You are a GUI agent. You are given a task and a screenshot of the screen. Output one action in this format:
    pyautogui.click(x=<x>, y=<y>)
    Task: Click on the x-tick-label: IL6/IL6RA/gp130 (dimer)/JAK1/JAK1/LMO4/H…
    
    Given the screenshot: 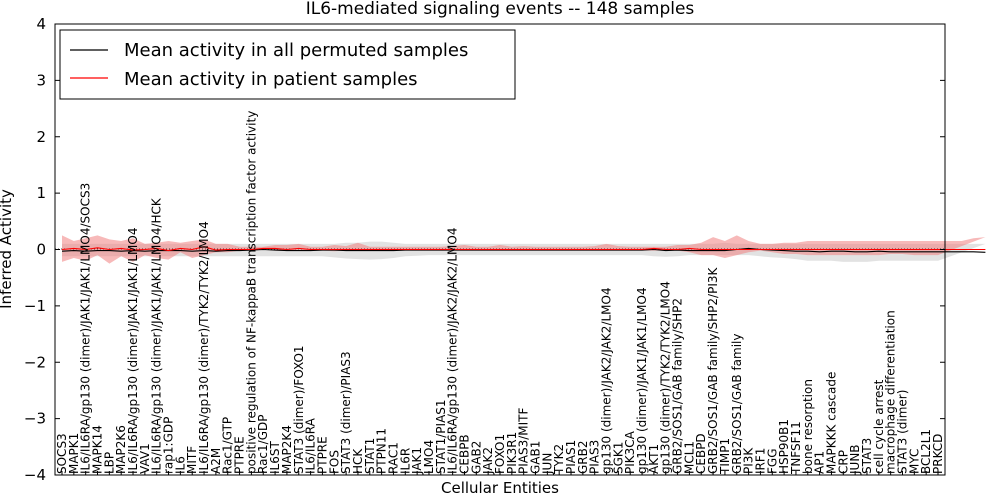 What is the action you would take?
    pyautogui.click(x=157, y=335)
    